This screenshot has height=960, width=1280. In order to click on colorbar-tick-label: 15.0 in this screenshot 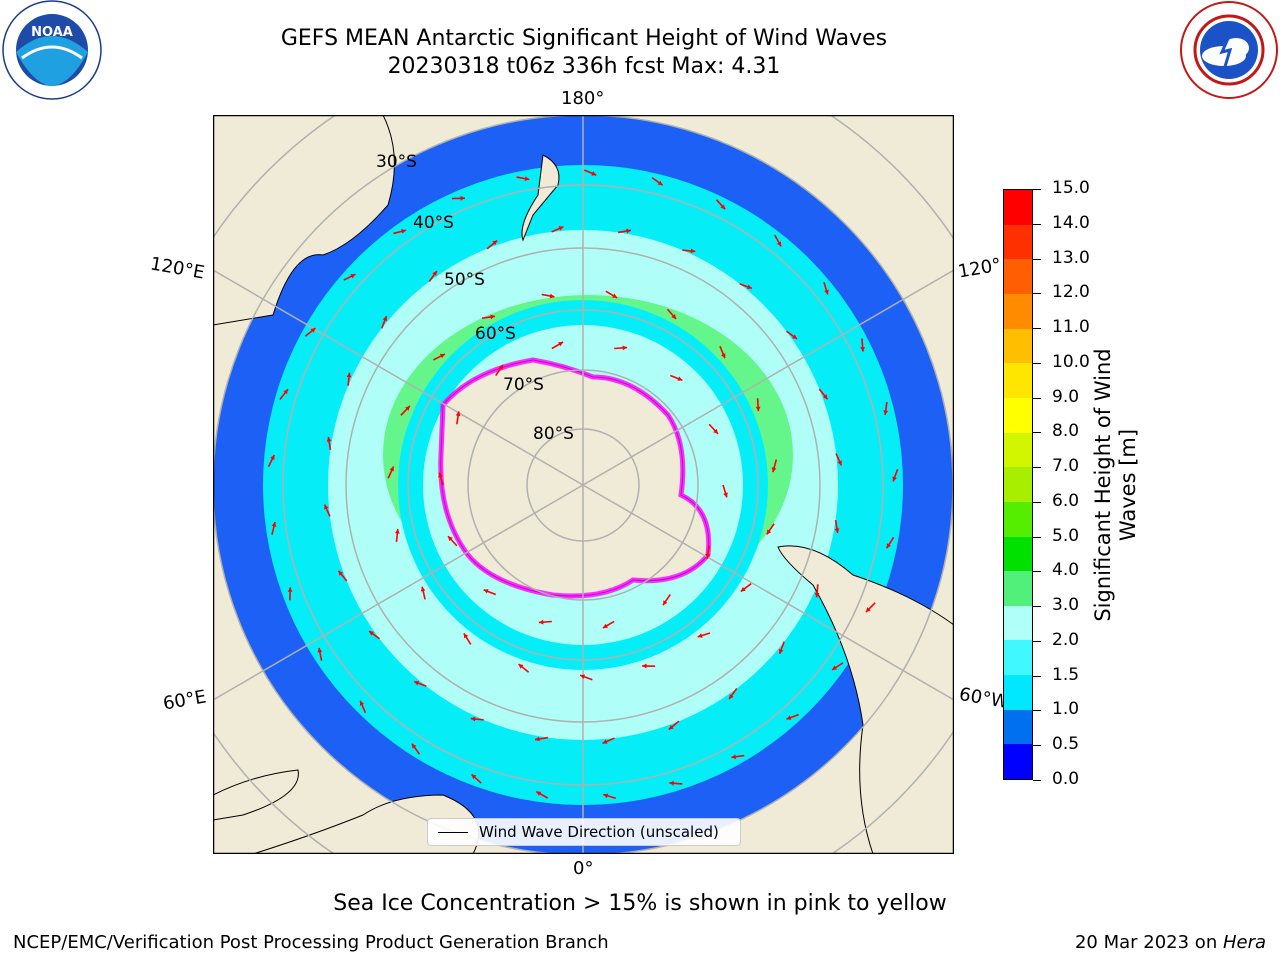, I will do `click(1071, 188)`.